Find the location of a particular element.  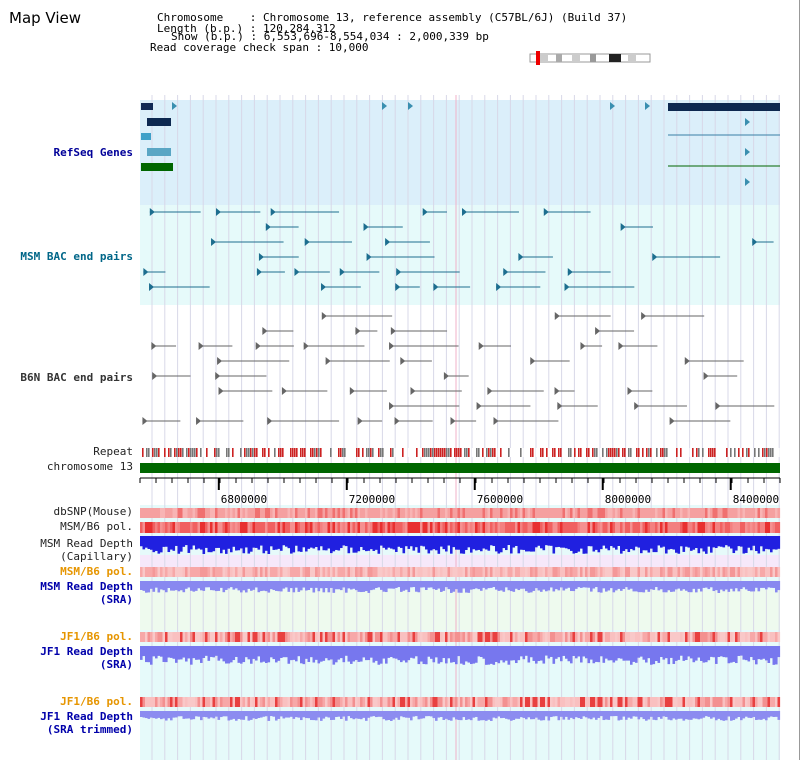

track-label-refseq: RefSeq Genes is located at coordinates (93, 152).